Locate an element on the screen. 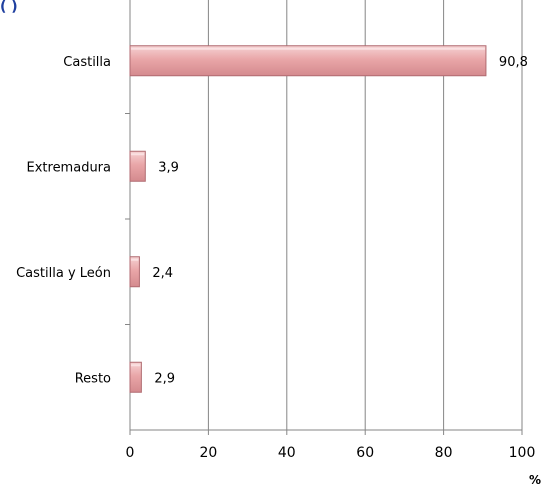 This screenshot has height=488, width=543. data-label: 2,9 is located at coordinates (164, 378).